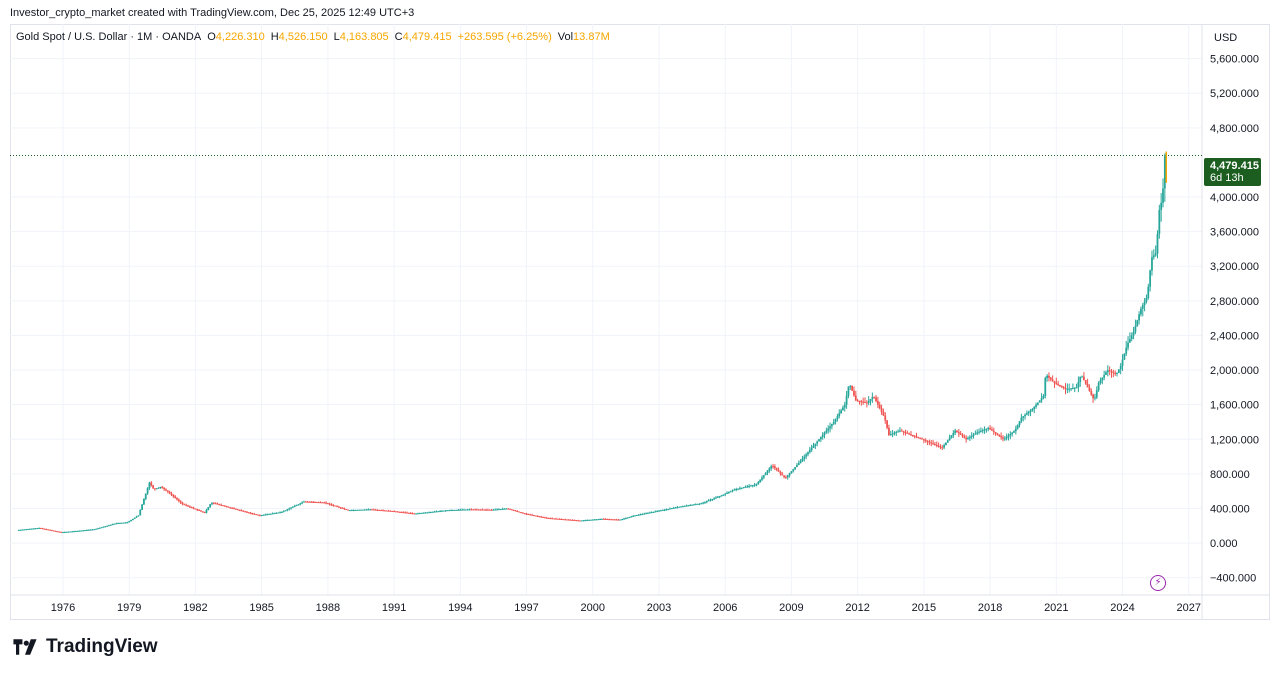  What do you see at coordinates (1233, 579) in the screenshot?
I see `y-tick-label: −400.000` at bounding box center [1233, 579].